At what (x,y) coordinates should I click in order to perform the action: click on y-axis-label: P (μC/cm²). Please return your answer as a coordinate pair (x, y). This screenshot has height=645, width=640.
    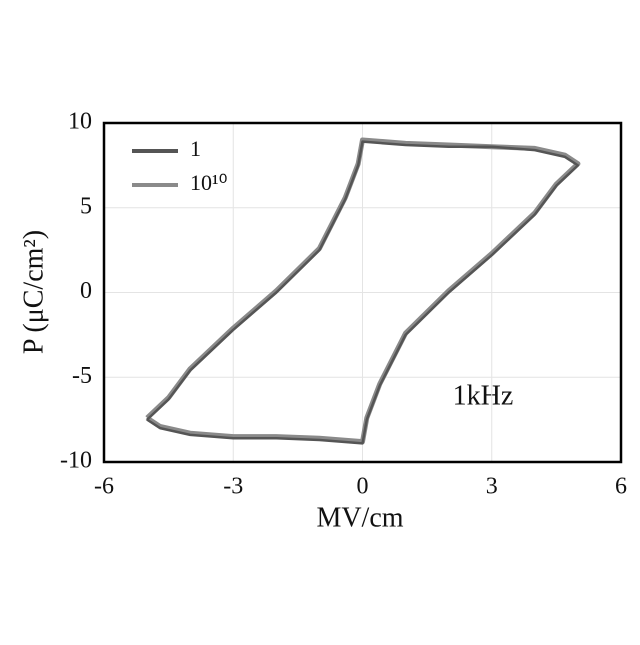
    Looking at the image, I should click on (33, 292).